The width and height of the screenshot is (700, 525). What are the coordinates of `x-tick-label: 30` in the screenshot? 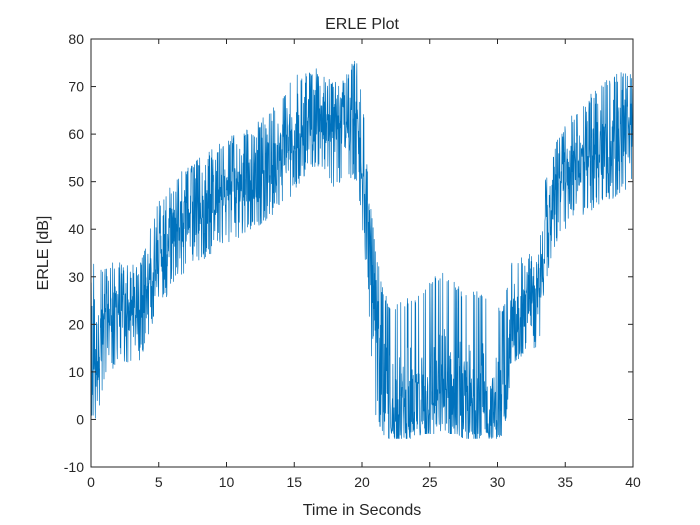 It's located at (498, 482).